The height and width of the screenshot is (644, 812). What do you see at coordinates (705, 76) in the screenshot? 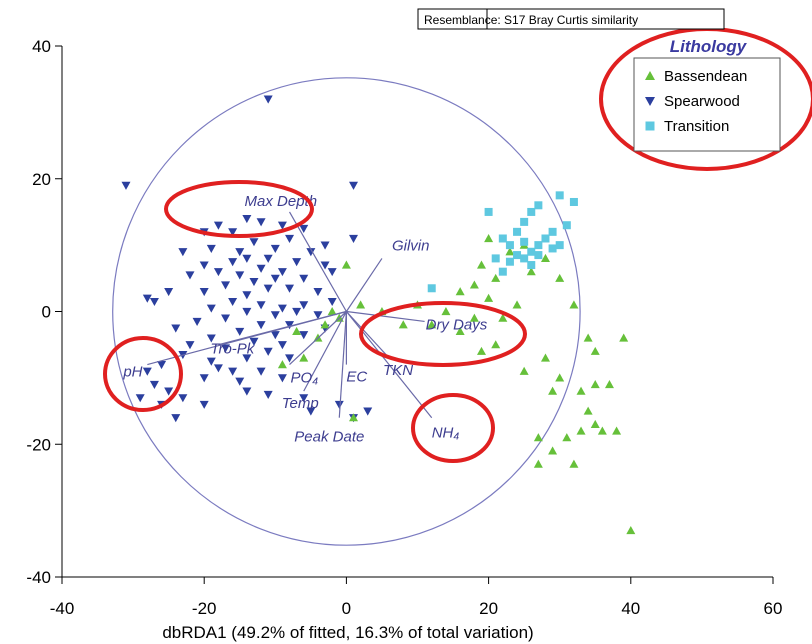
I see `legend-label-bassendean: Bassendean` at bounding box center [705, 76].